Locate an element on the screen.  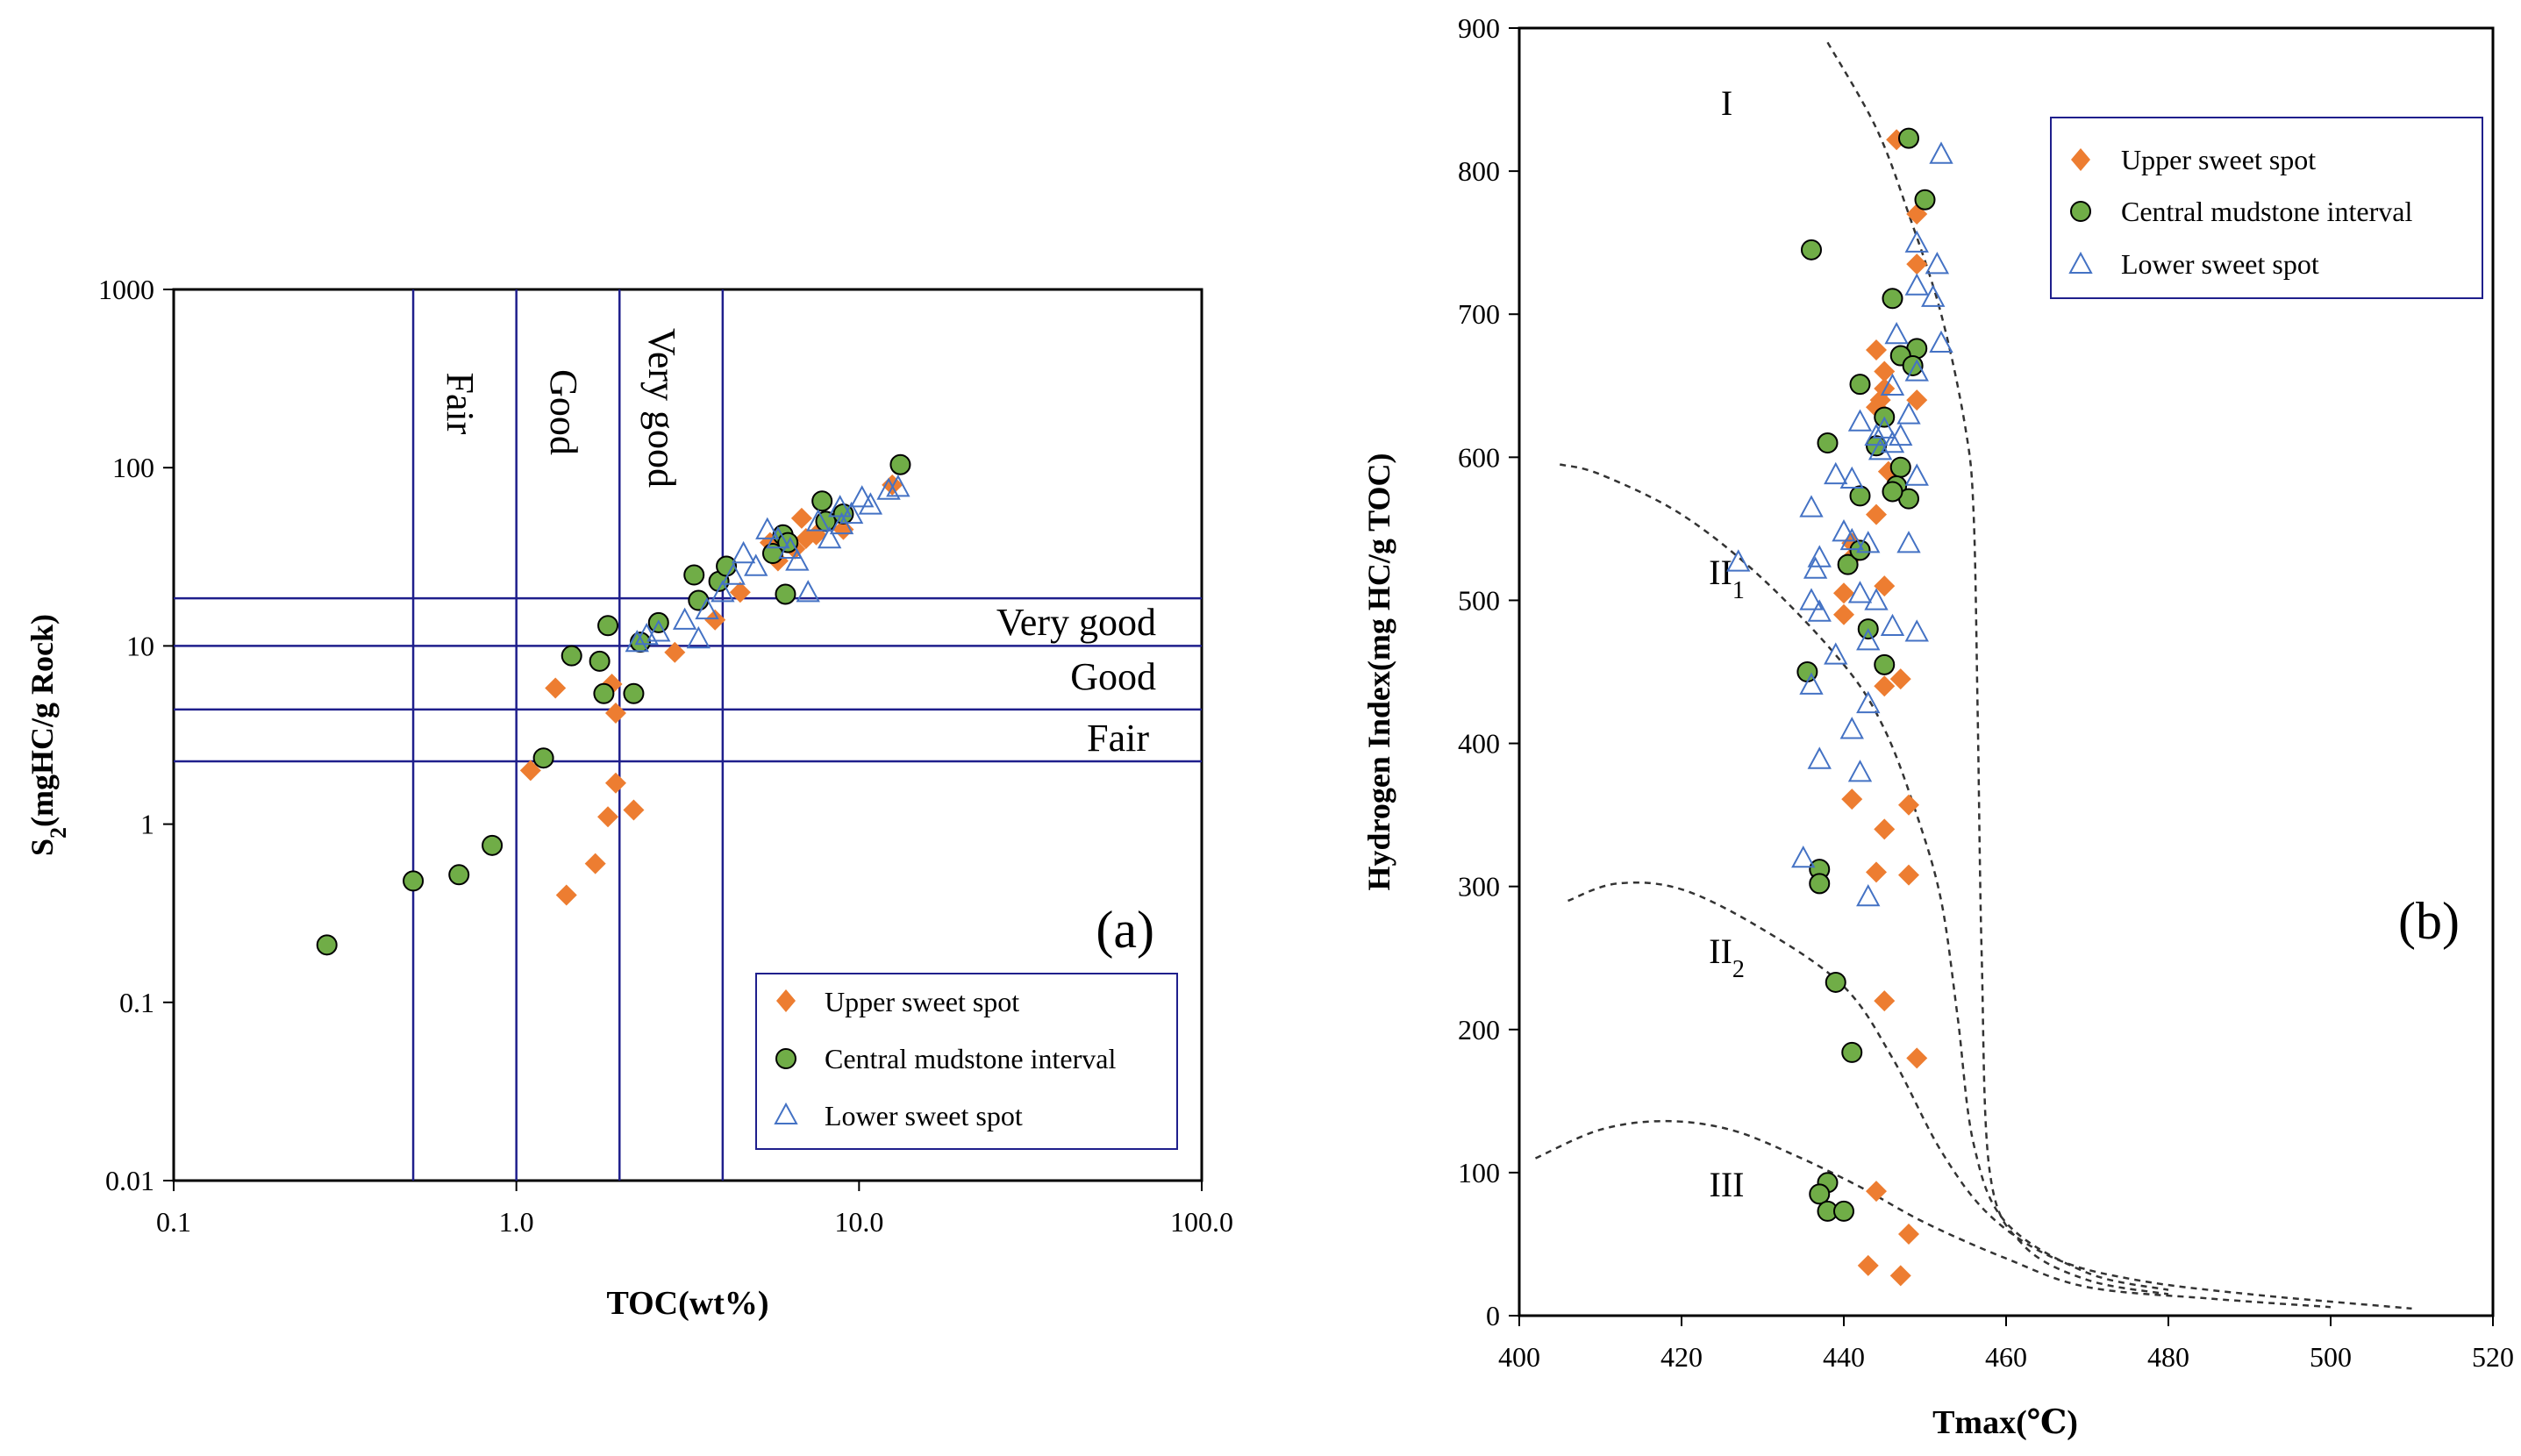
y-tick-label: 400 is located at coordinates (1479, 744).